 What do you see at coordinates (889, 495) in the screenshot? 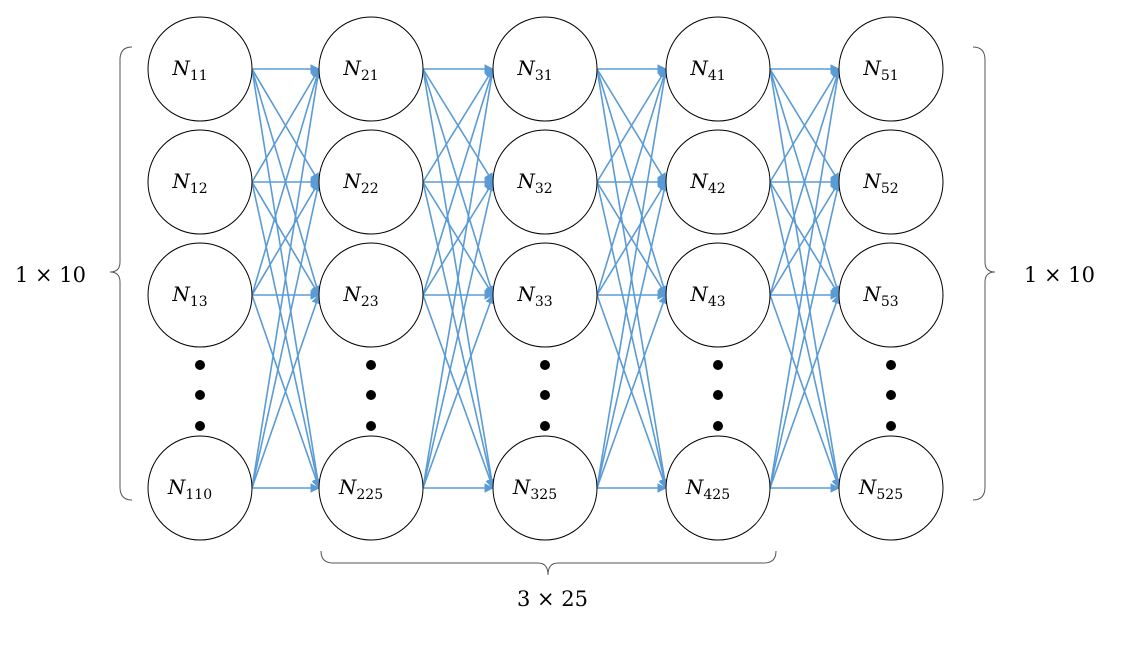
I see `node-label-sub: 525` at bounding box center [889, 495].